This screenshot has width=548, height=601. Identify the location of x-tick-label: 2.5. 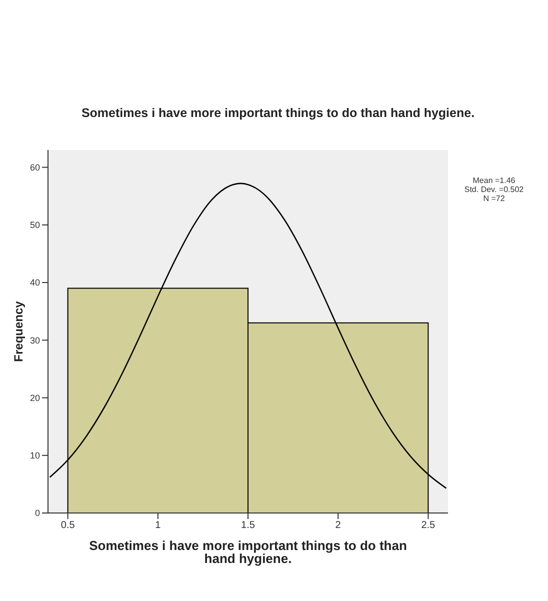
(428, 526).